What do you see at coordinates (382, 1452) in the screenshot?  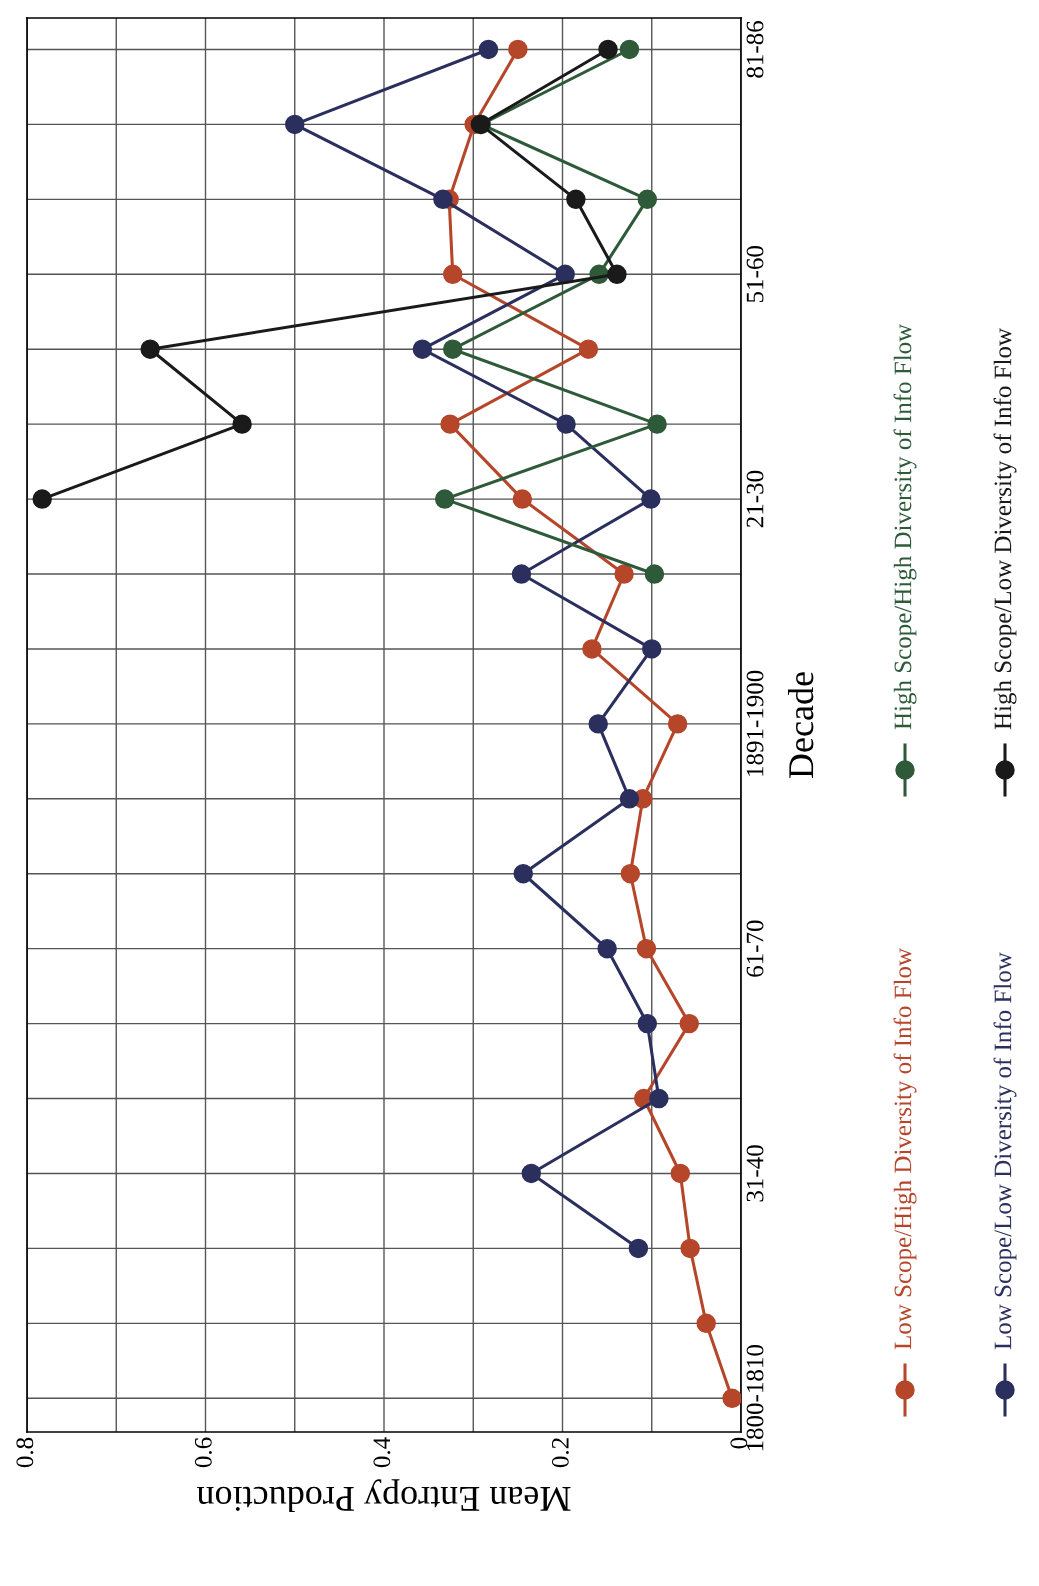 I see `x-tick-label: 0.4` at bounding box center [382, 1452].